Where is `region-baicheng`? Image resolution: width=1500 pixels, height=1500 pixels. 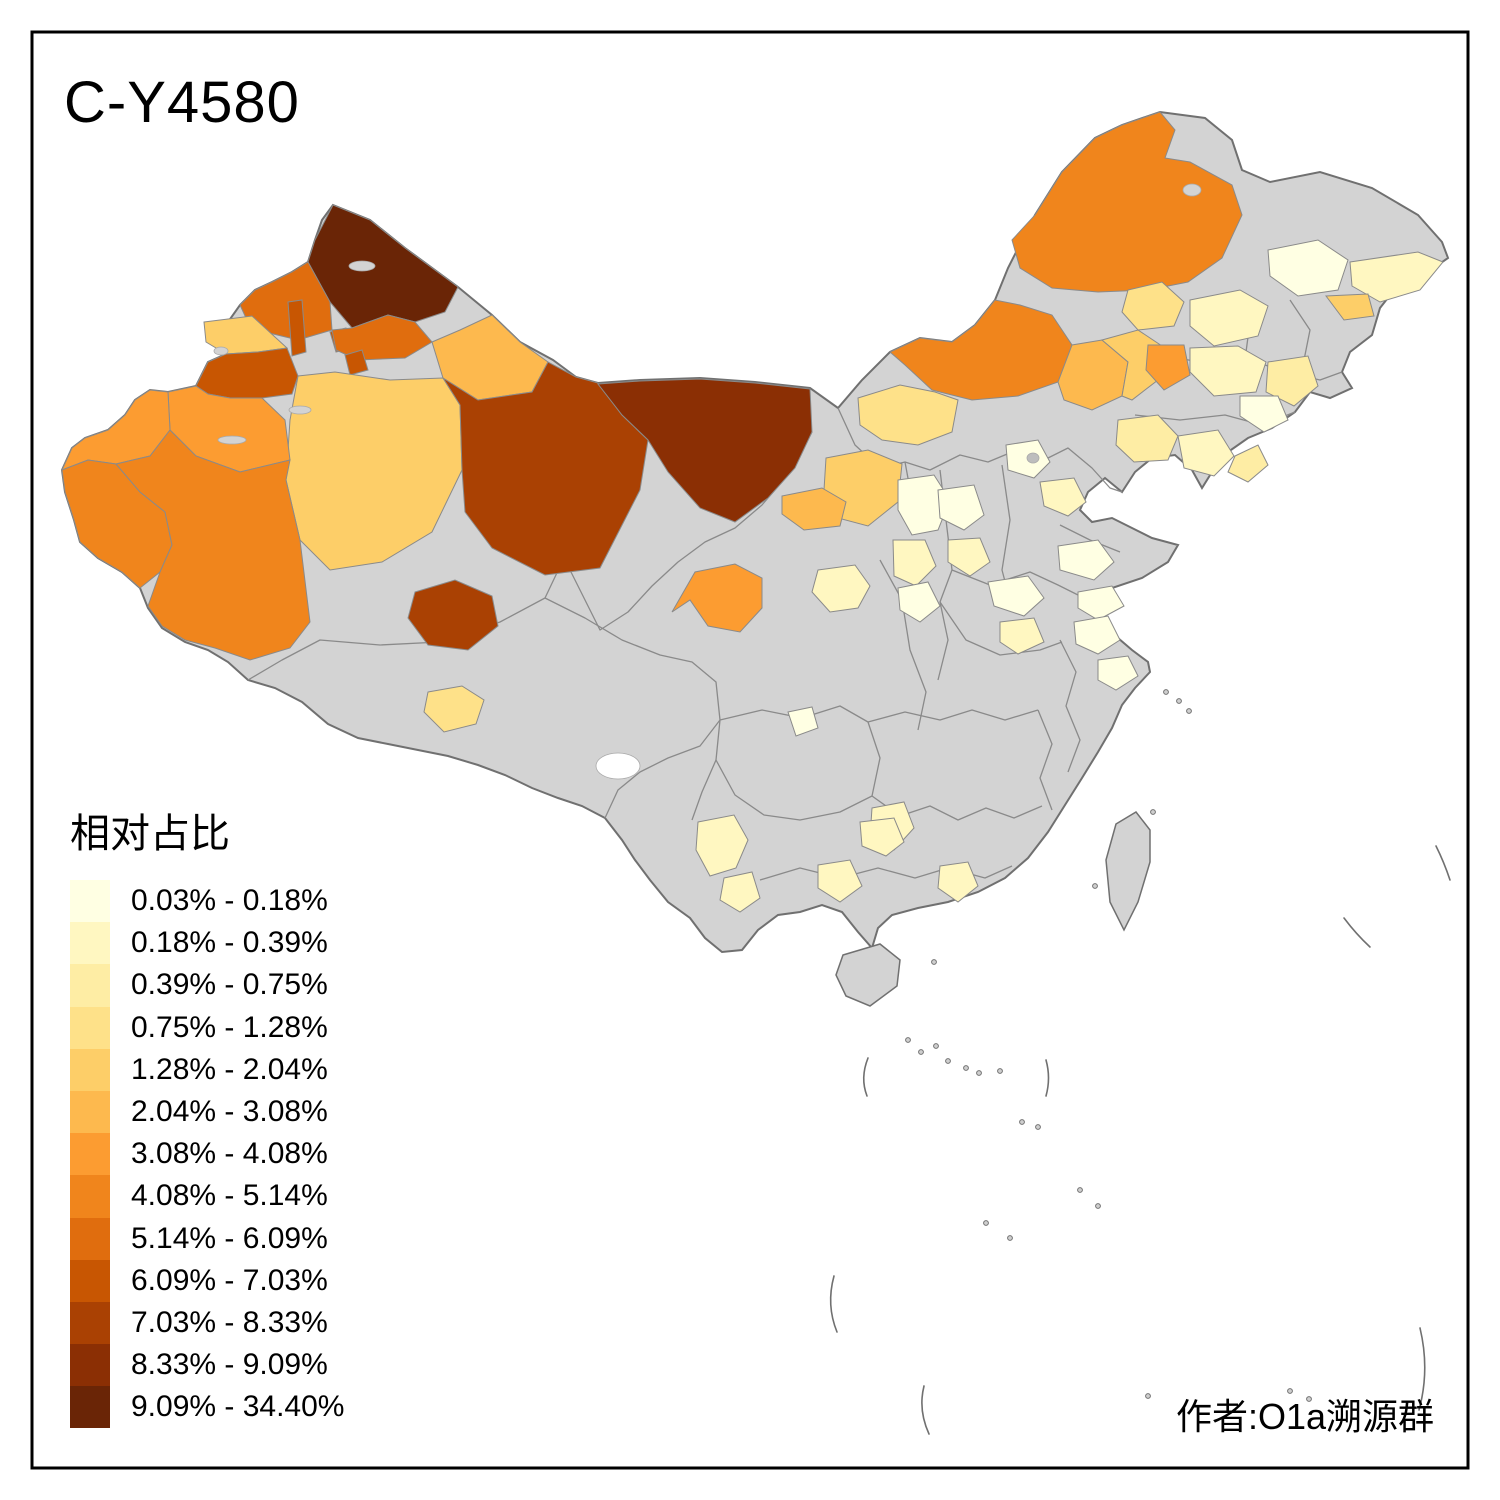
region-baicheng is located at coordinates (1168, 367).